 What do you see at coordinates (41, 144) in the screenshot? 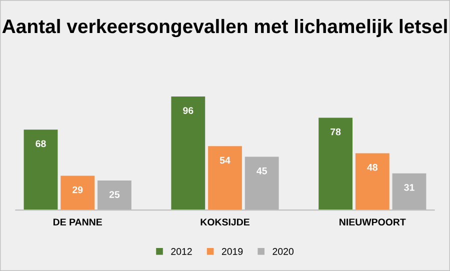
I see `data-label: 68` at bounding box center [41, 144].